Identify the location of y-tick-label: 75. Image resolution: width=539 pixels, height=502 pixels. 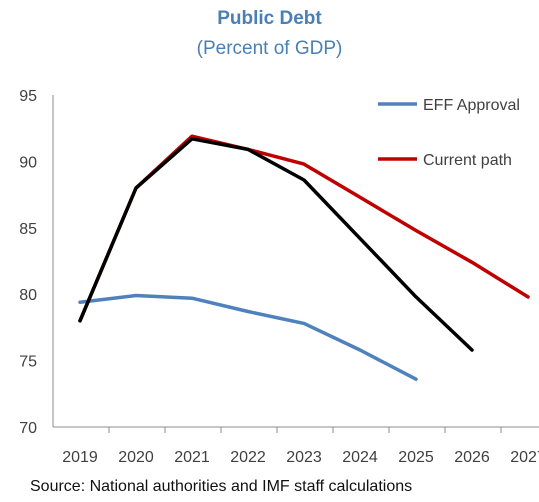
(28, 362).